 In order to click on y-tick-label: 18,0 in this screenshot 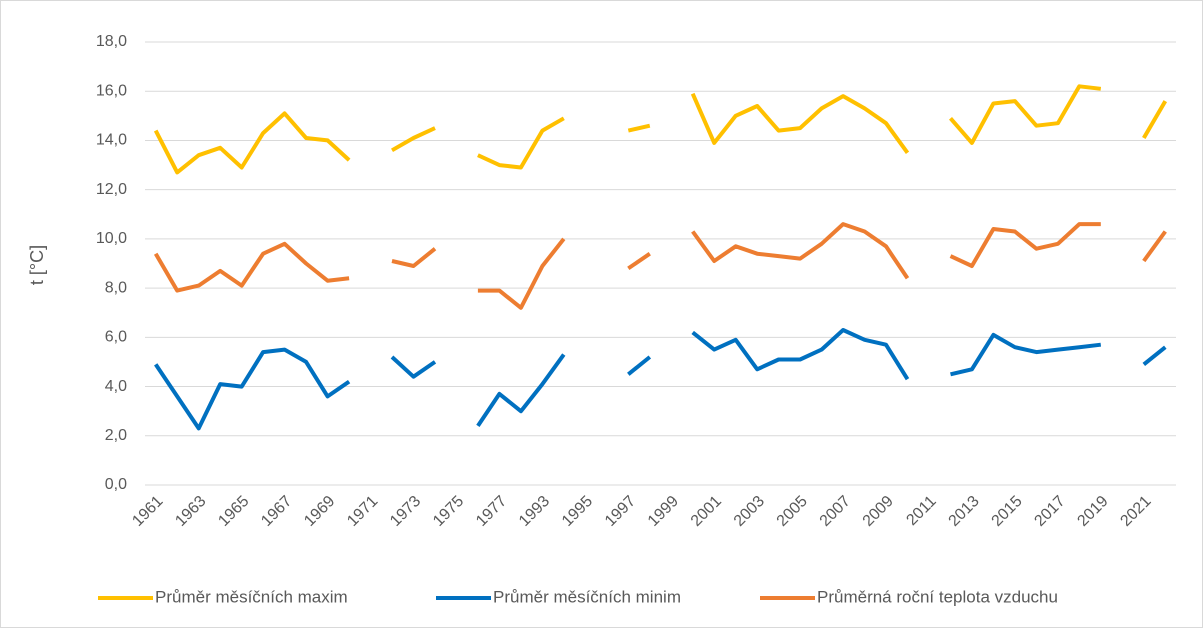, I will do `click(111, 41)`.